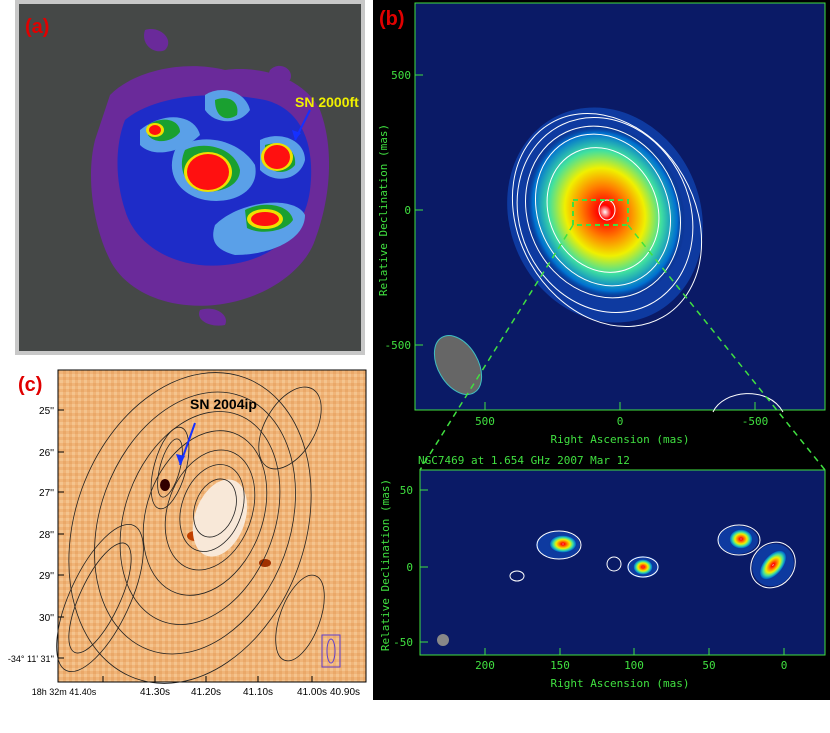 The width and height of the screenshot is (830, 733). Describe the element at coordinates (784, 665) in the screenshot. I see `bottom-xtick-5: 0` at that location.